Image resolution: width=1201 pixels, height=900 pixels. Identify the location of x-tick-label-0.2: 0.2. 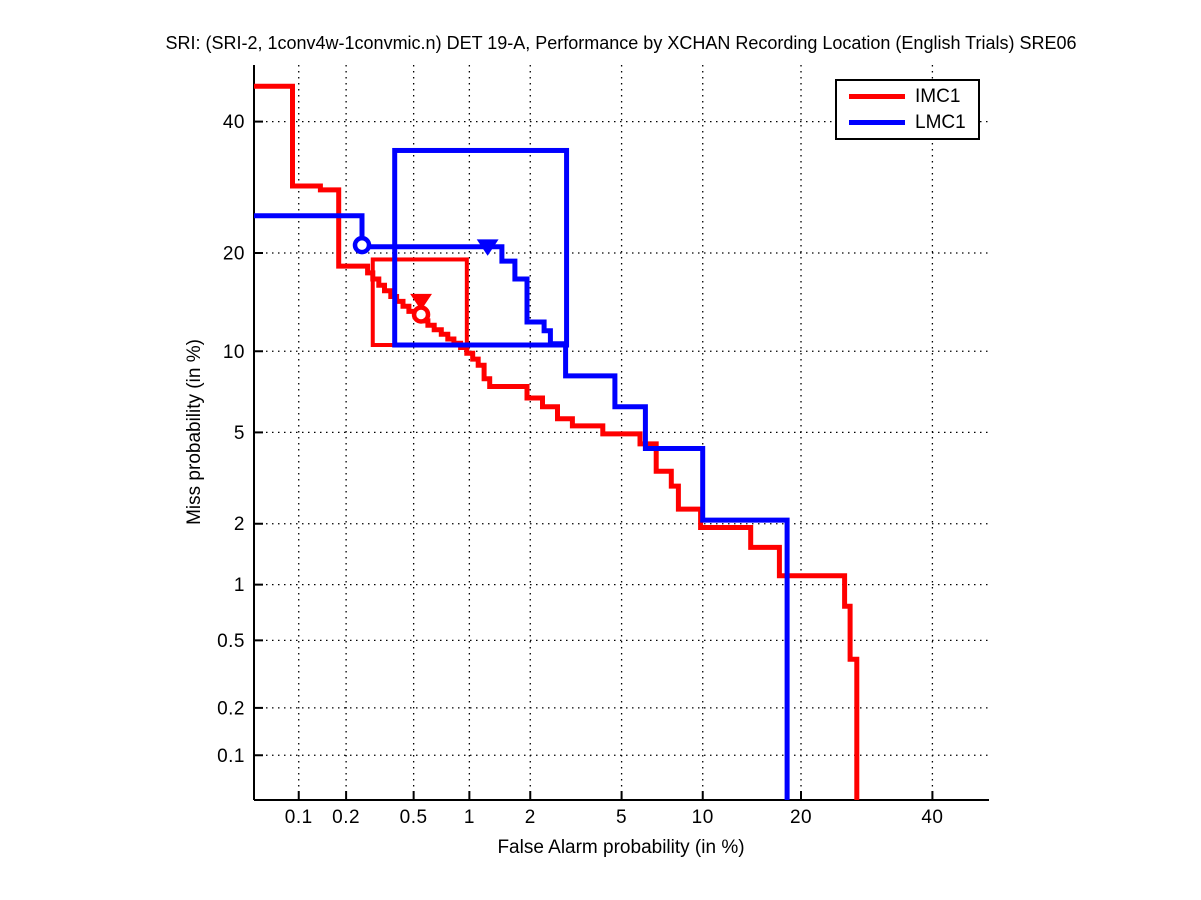
(346, 817).